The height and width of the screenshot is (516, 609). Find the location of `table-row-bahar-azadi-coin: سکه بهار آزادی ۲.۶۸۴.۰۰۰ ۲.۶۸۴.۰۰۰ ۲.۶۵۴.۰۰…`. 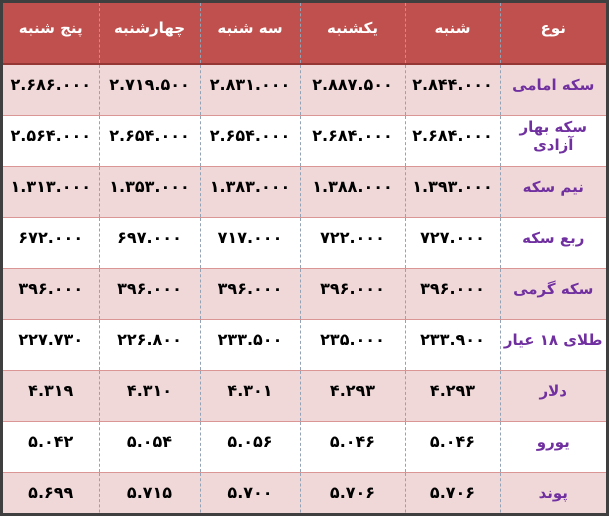

table-row-bahar-azadi-coin: سکه بهار آزادی ۲.۶۸۴.۰۰۰ ۲.۶۸۴.۰۰۰ ۲.۶۵۴.۰۰… is located at coordinates (304, 140).